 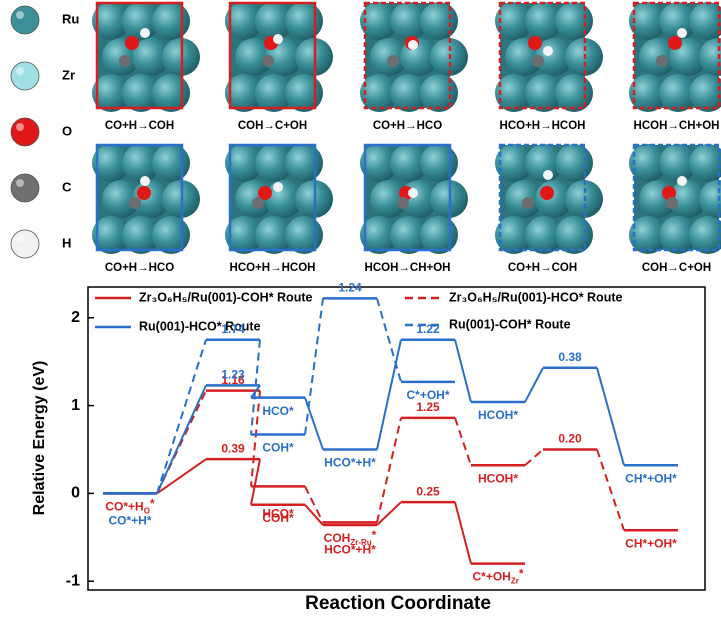 What do you see at coordinates (75, 493) in the screenshot?
I see `y-tick-label: 0` at bounding box center [75, 493].